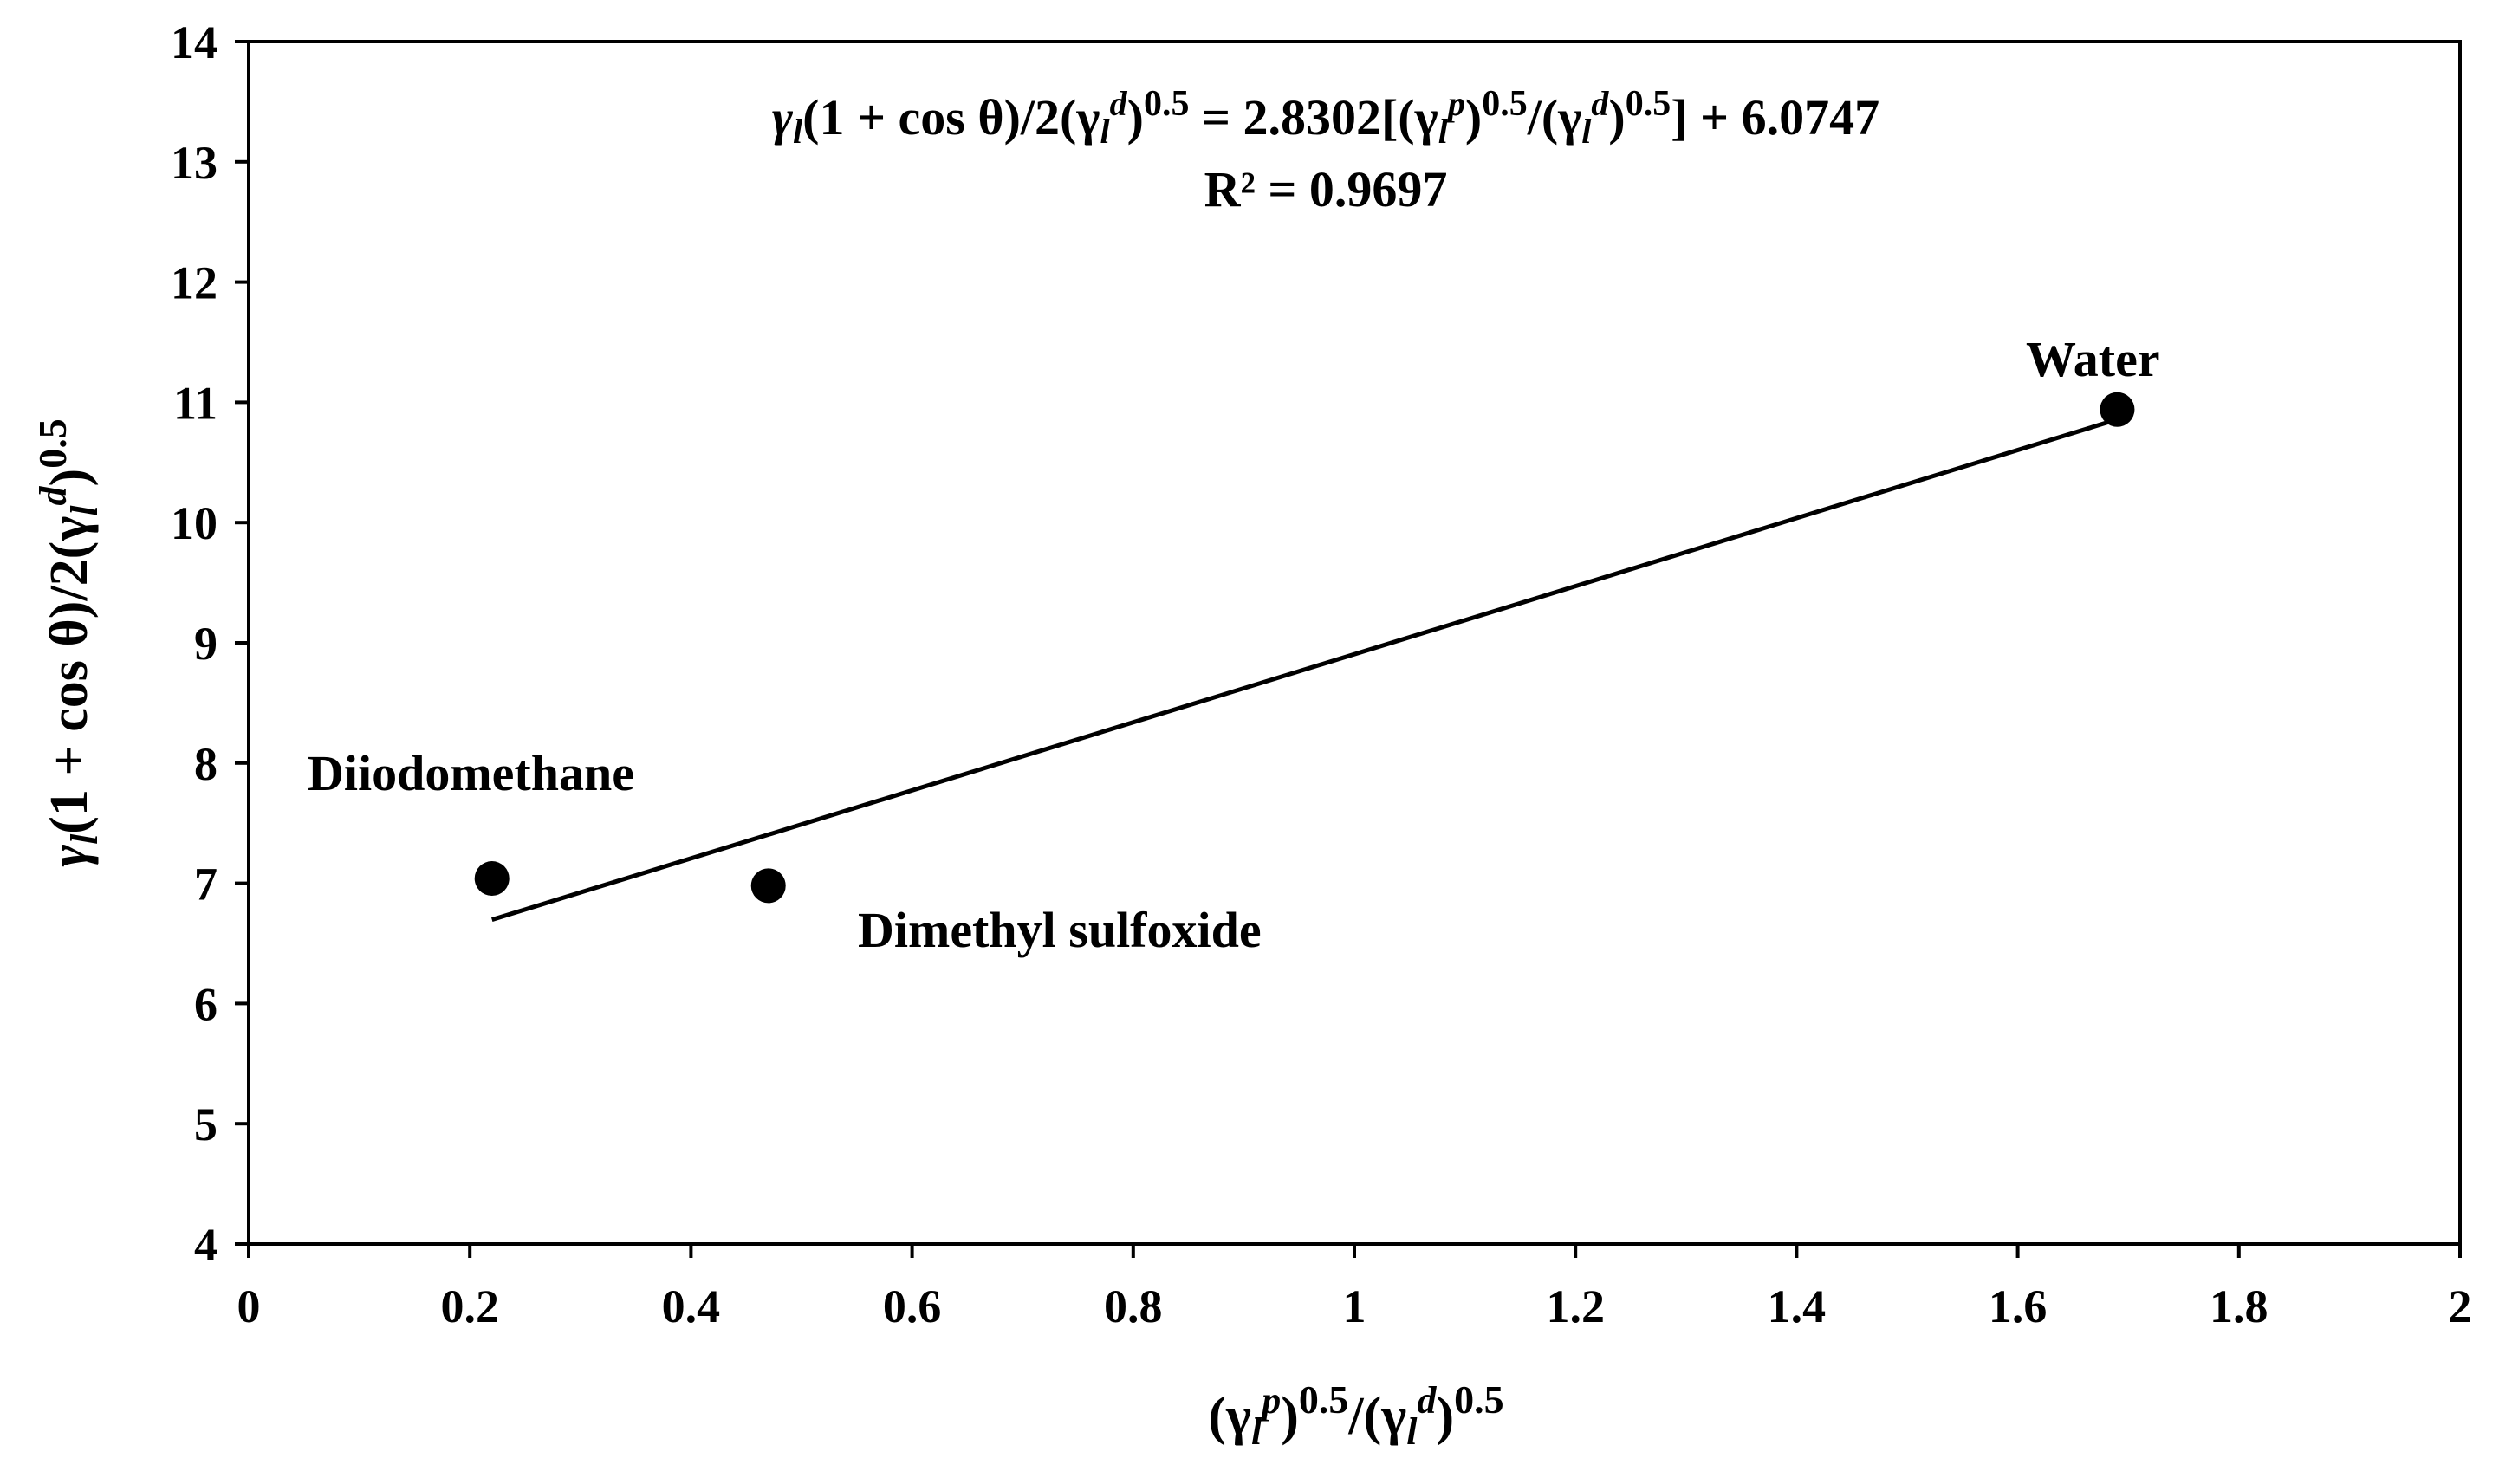  Describe the element at coordinates (194, 163) in the screenshot. I see `y-tick-label: 13` at that location.